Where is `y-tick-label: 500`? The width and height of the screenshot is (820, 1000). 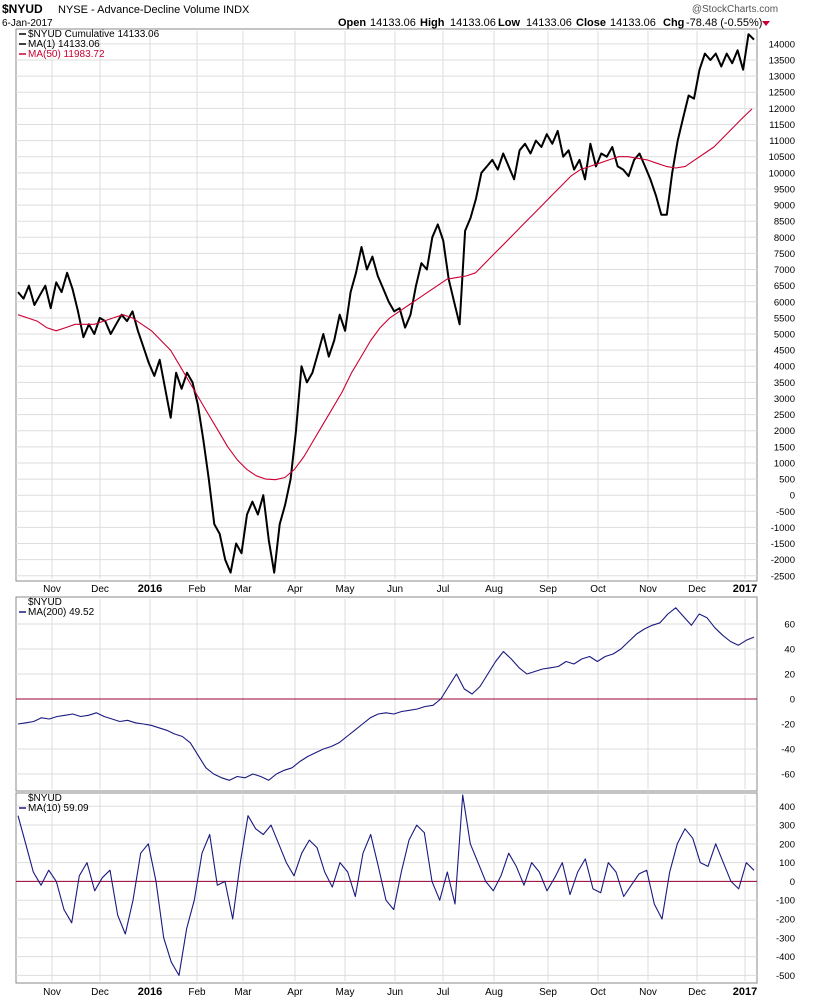
y-tick-label: 500 is located at coordinates (787, 480).